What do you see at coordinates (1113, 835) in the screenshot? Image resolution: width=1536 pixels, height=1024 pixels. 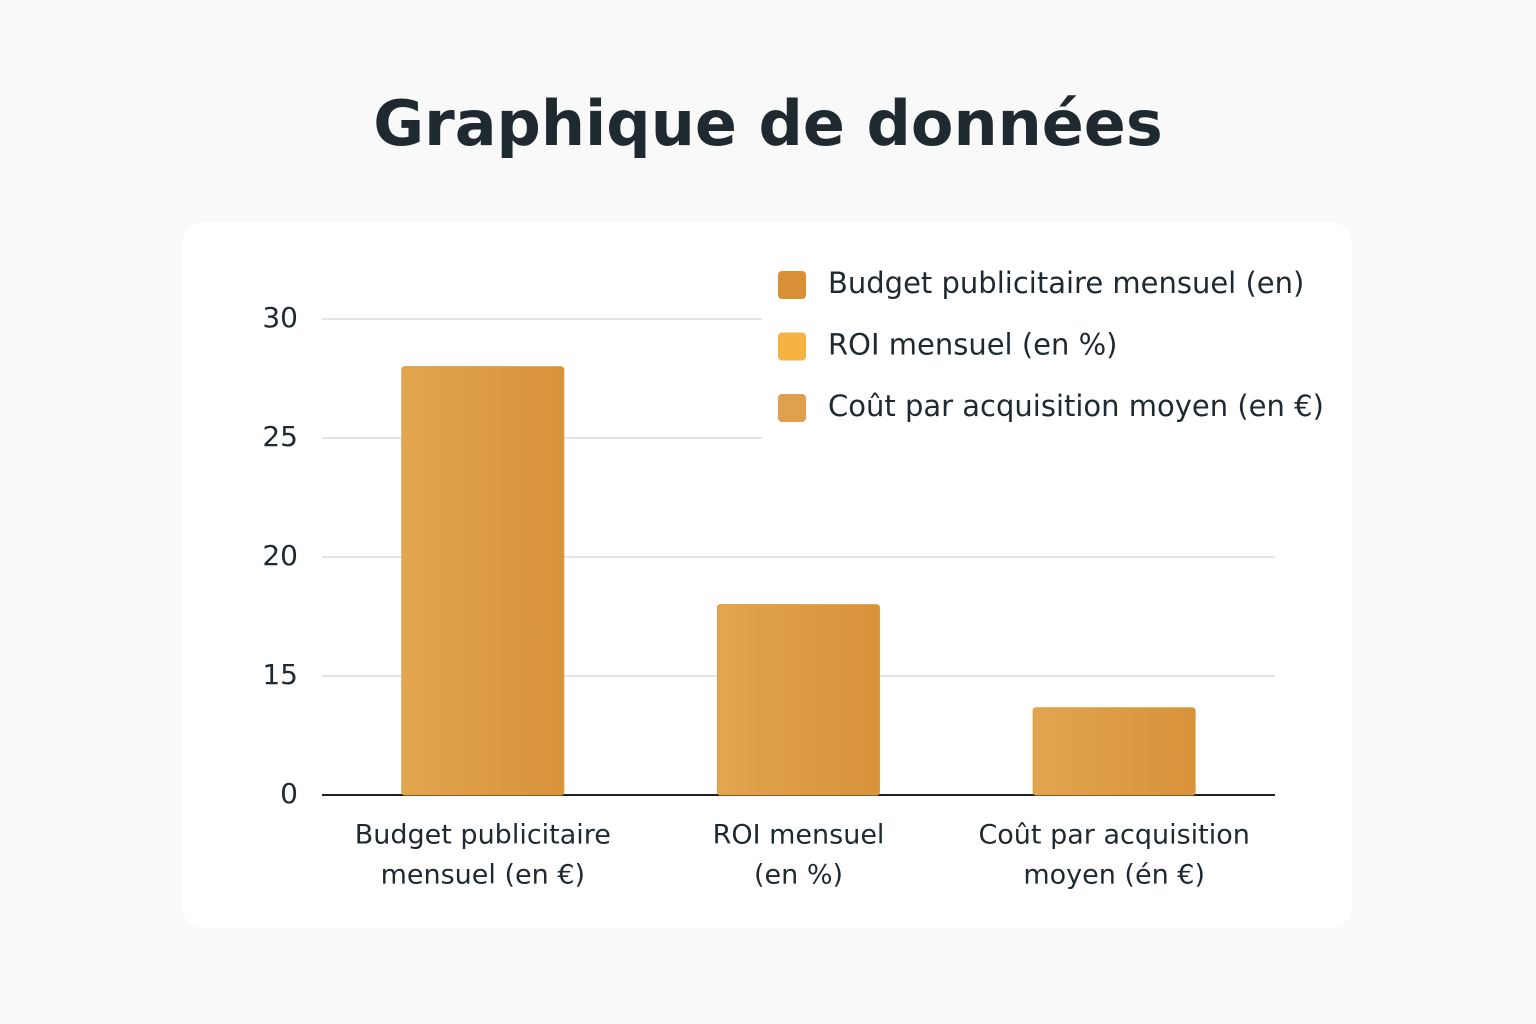 I see `x-tick-label: Coût par acquisition` at bounding box center [1113, 835].